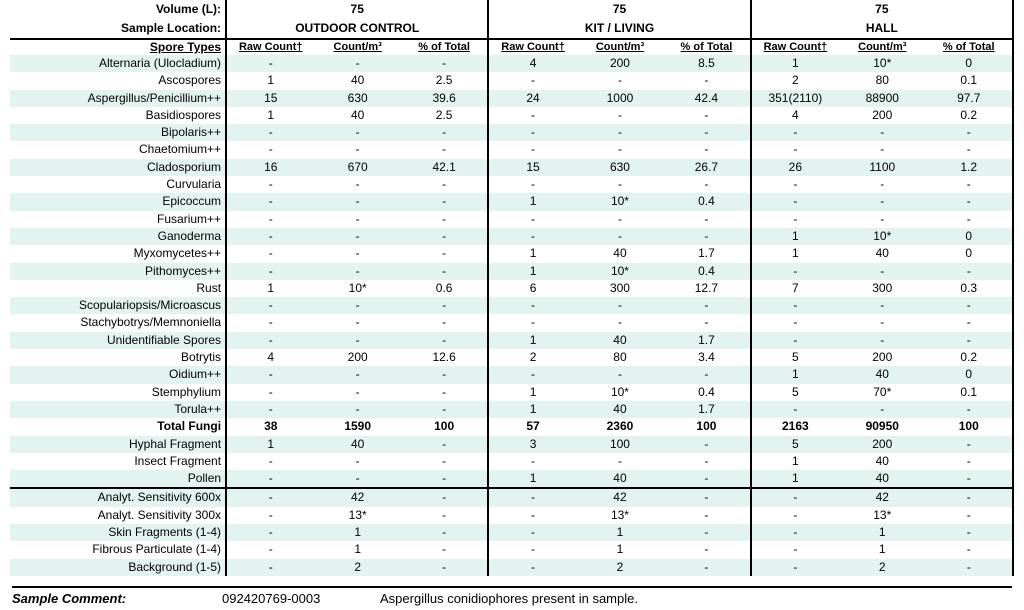  What do you see at coordinates (620, 567) in the screenshot?
I see `count-m3-cell: 2` at bounding box center [620, 567].